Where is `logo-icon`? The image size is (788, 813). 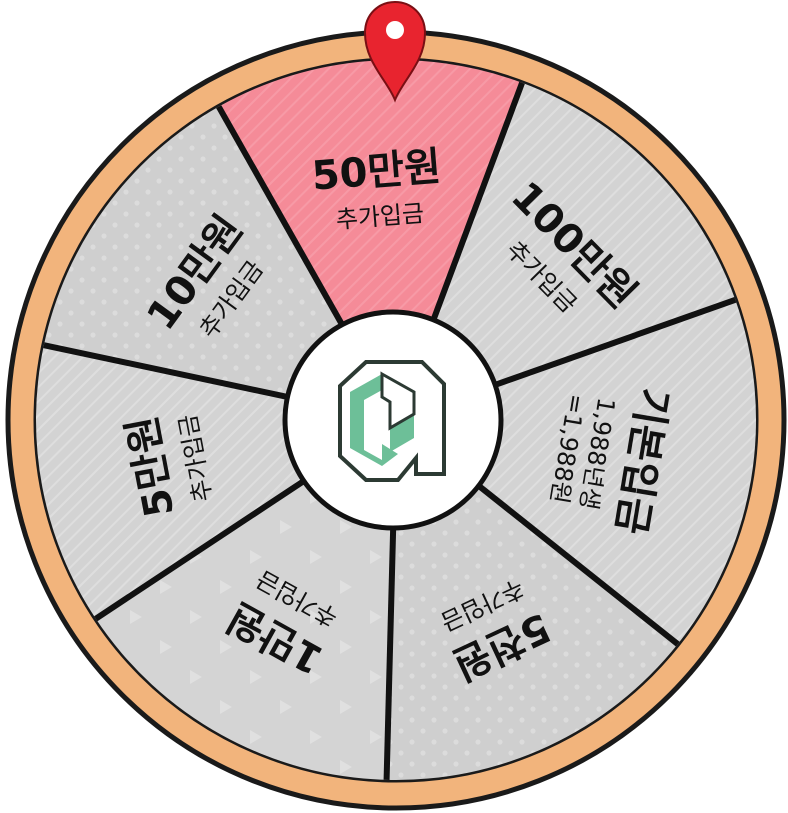 logo-icon is located at coordinates (392, 421).